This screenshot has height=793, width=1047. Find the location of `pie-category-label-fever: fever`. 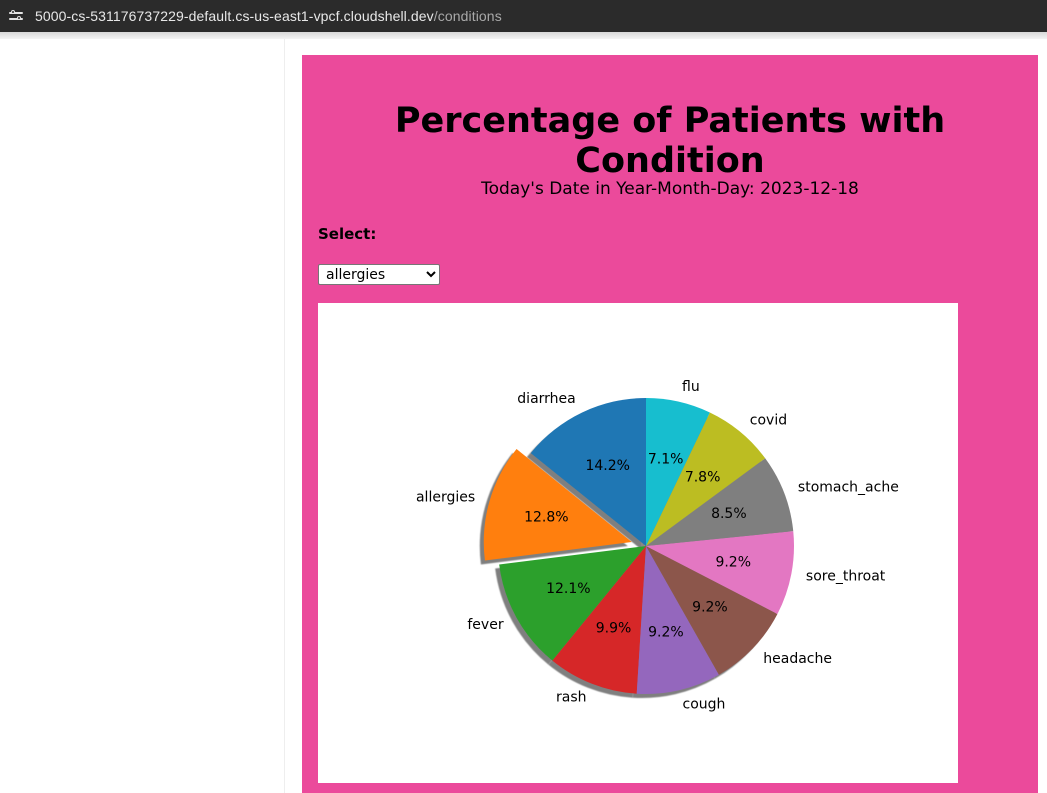

pie-category-label-fever: fever is located at coordinates (485, 625).